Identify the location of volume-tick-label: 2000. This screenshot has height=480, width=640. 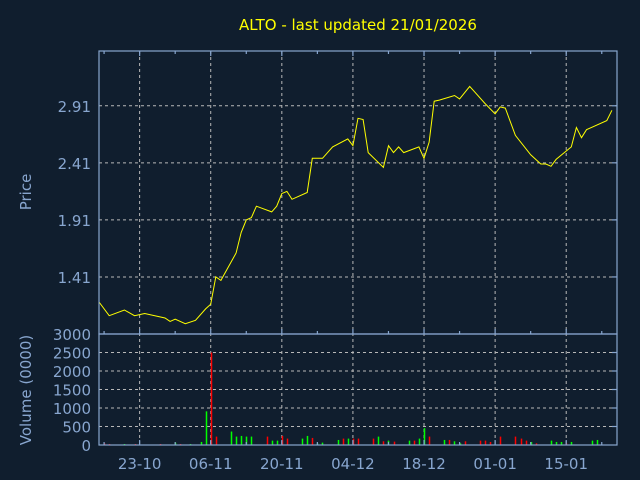
(72, 372).